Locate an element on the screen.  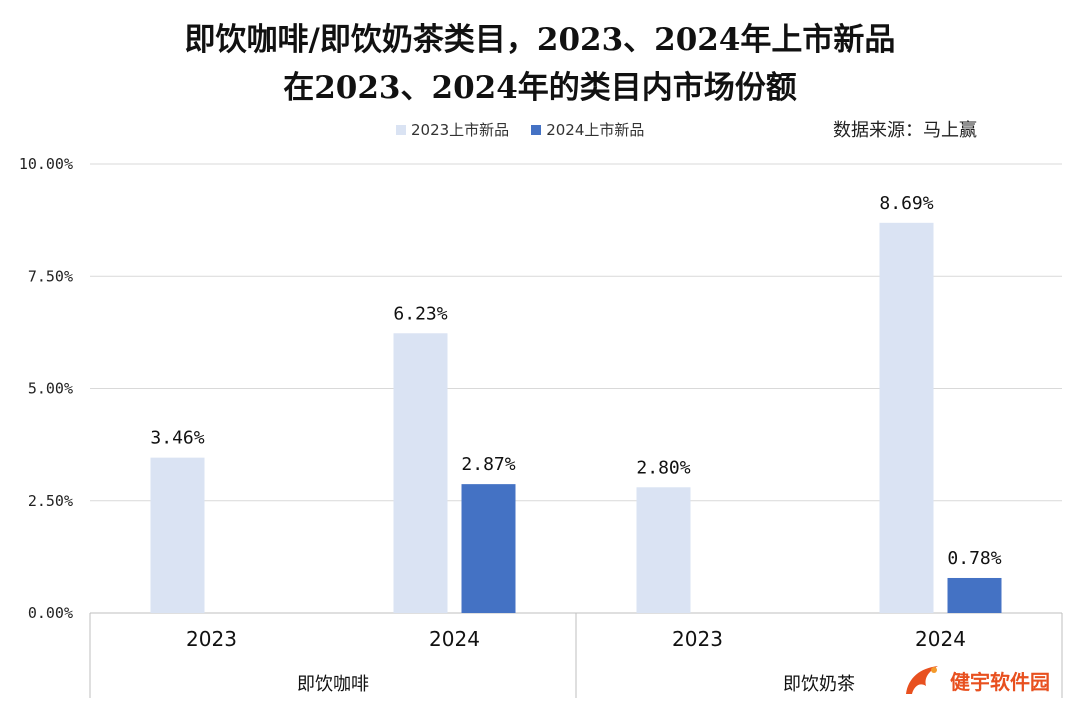
watermark-logo-icon is located at coordinates (922, 680).